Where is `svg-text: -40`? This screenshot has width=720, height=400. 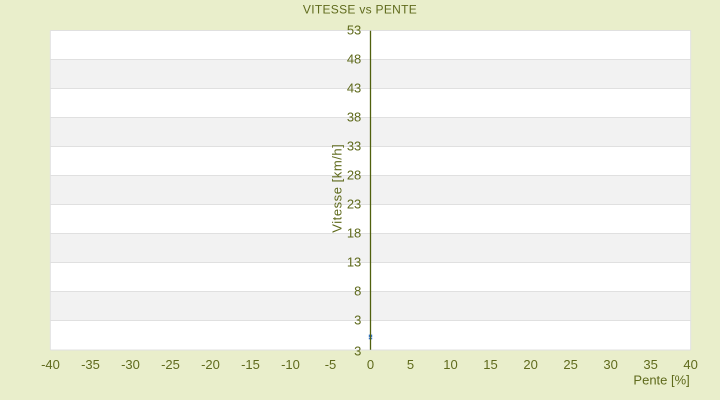 svg-text: -40 is located at coordinates (50, 364).